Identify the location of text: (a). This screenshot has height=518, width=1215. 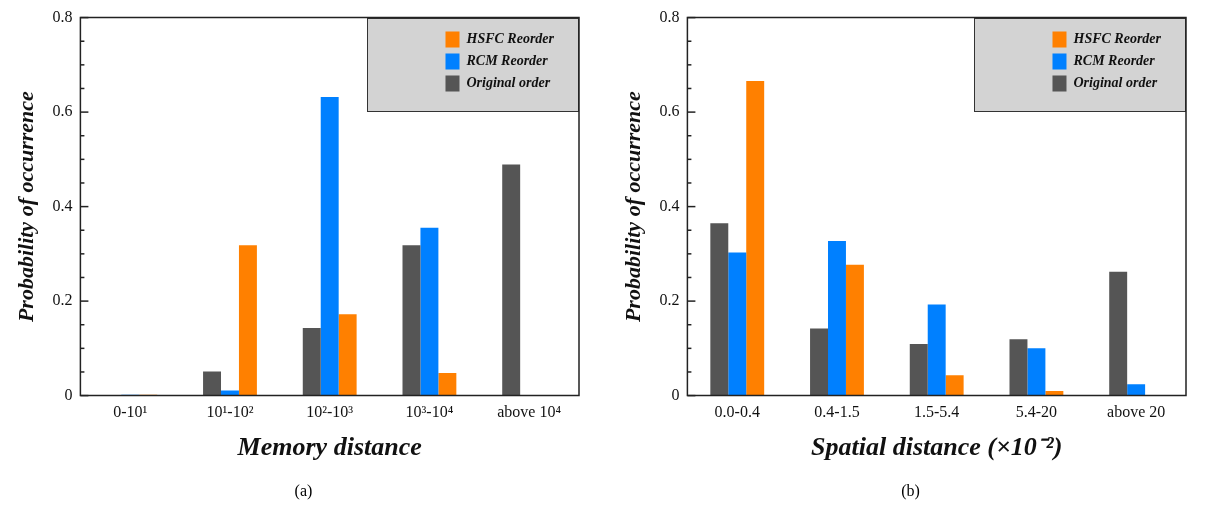
(303, 491).